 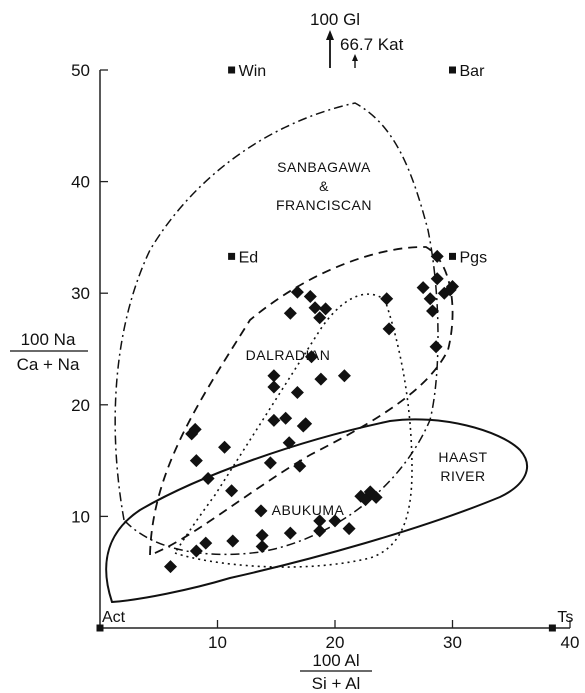 What do you see at coordinates (288, 355) in the screenshot?
I see `dalradian-label: DALRADIAN` at bounding box center [288, 355].